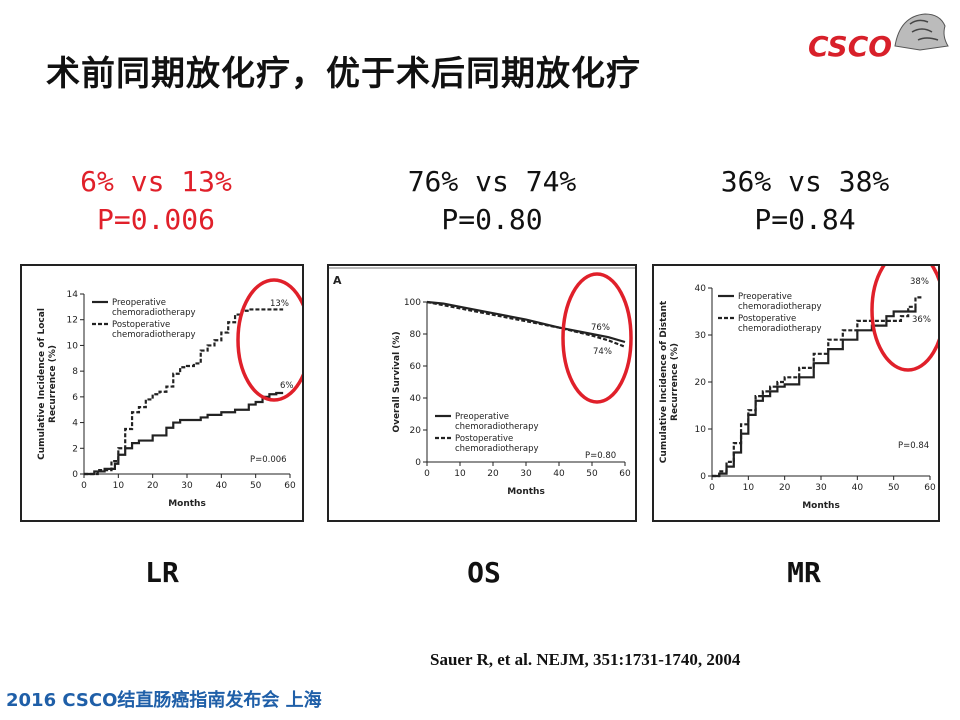  Describe the element at coordinates (279, 304) in the screenshot. I see `end-percent-label: 13%` at that location.